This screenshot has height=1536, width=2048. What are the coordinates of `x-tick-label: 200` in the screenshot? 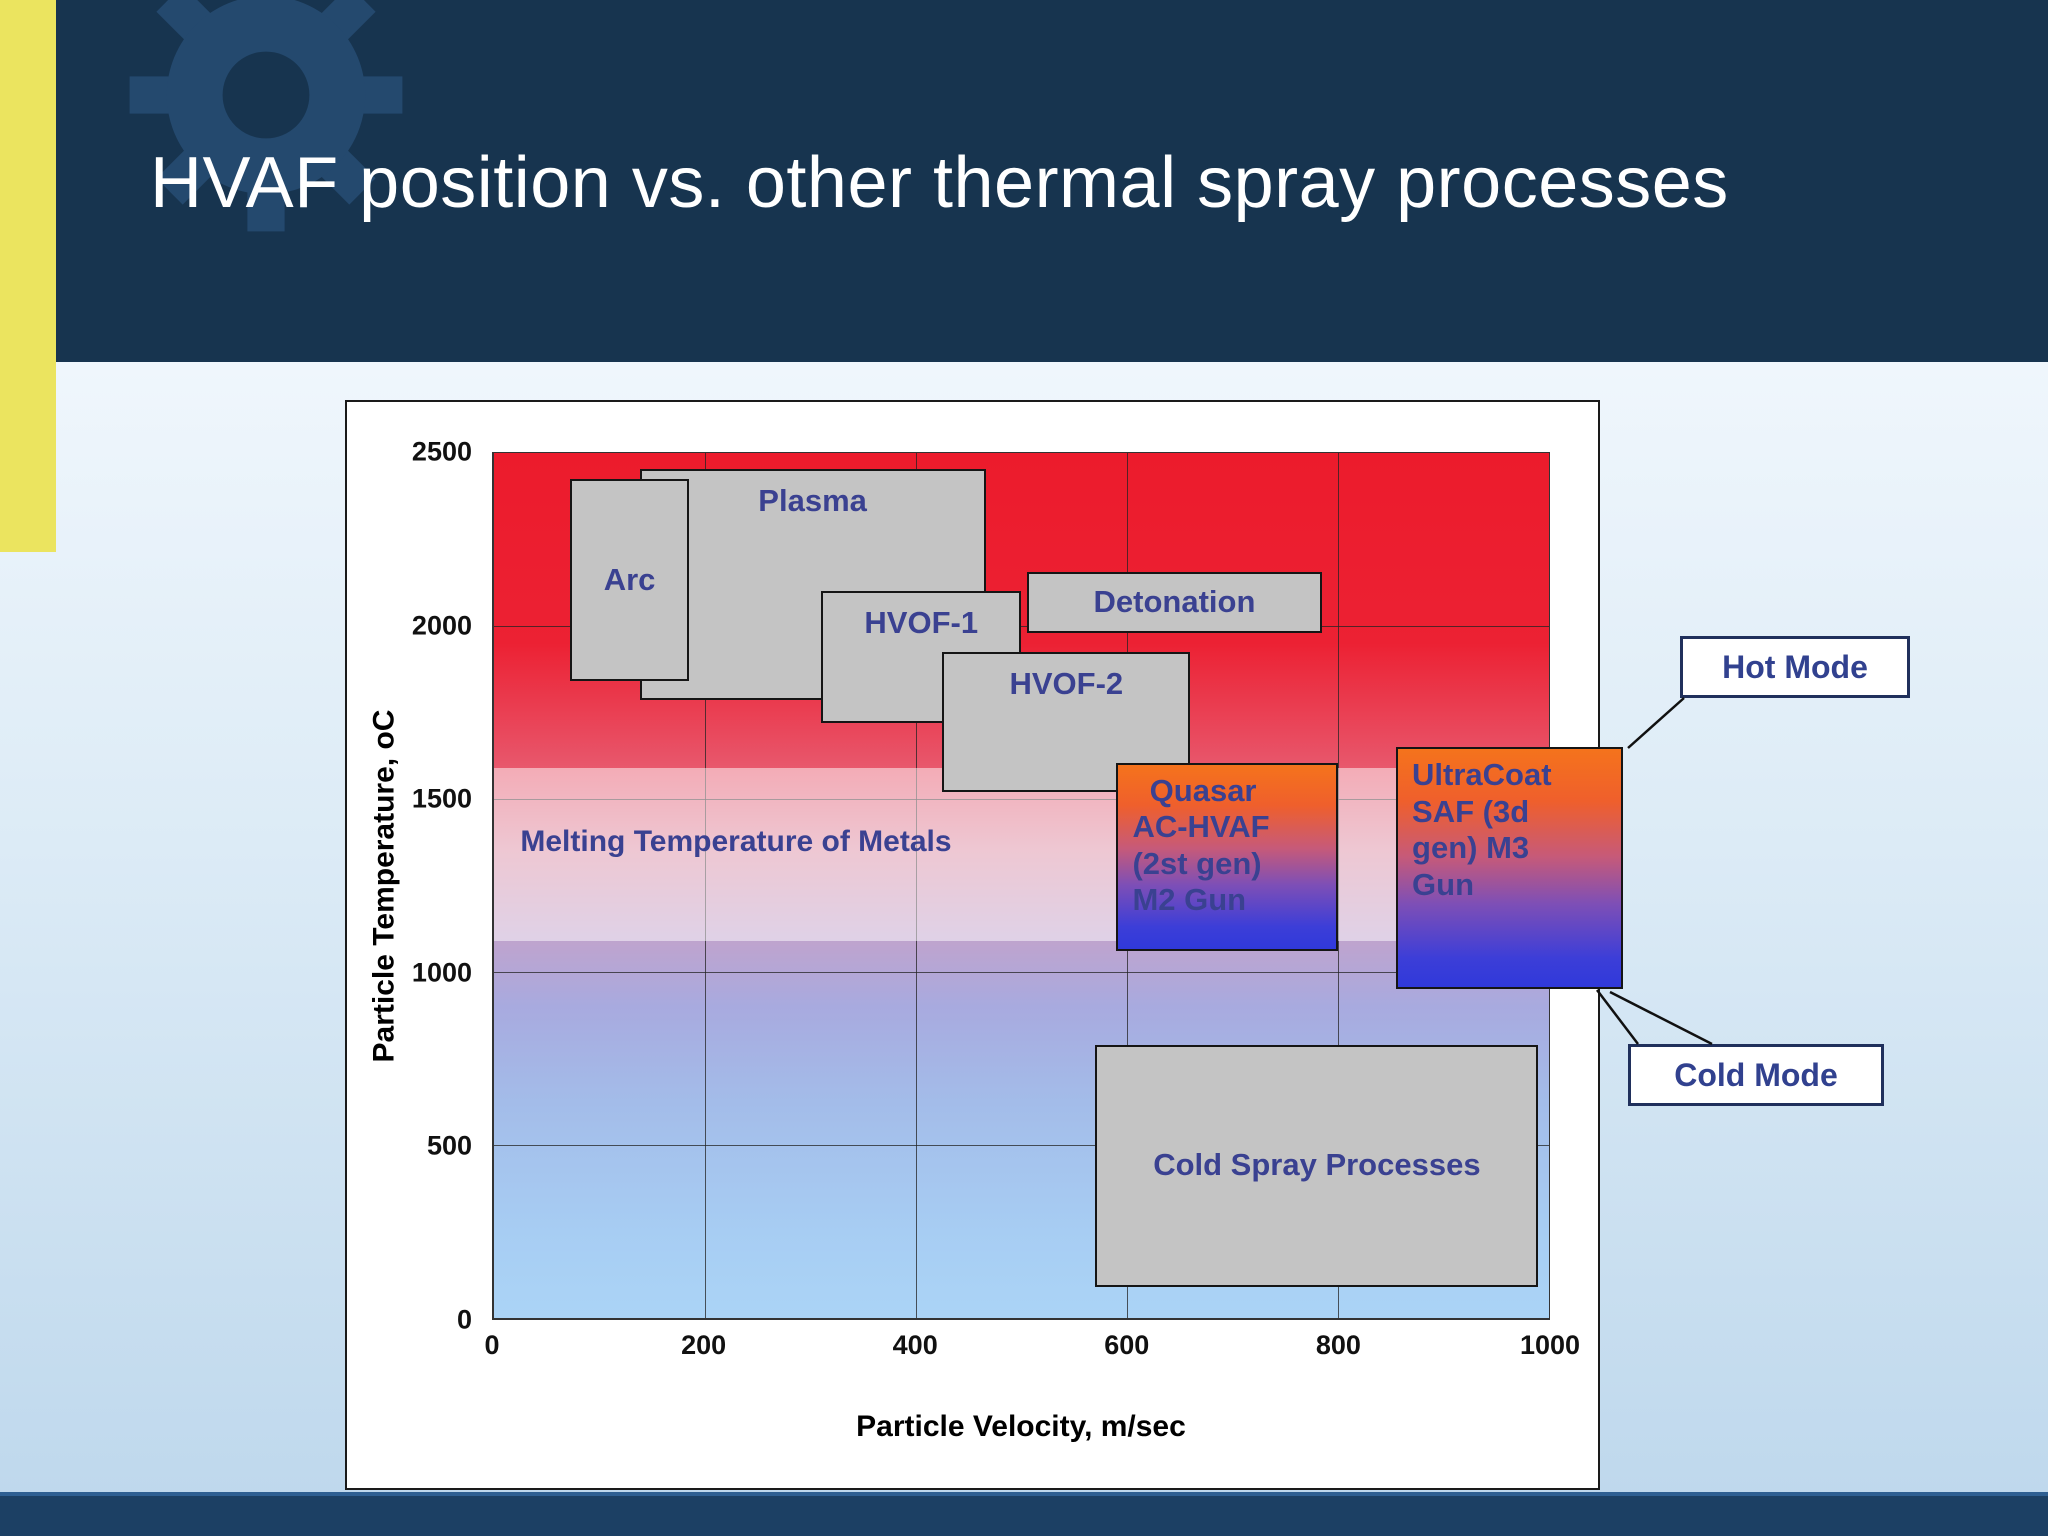 It's located at (704, 1345).